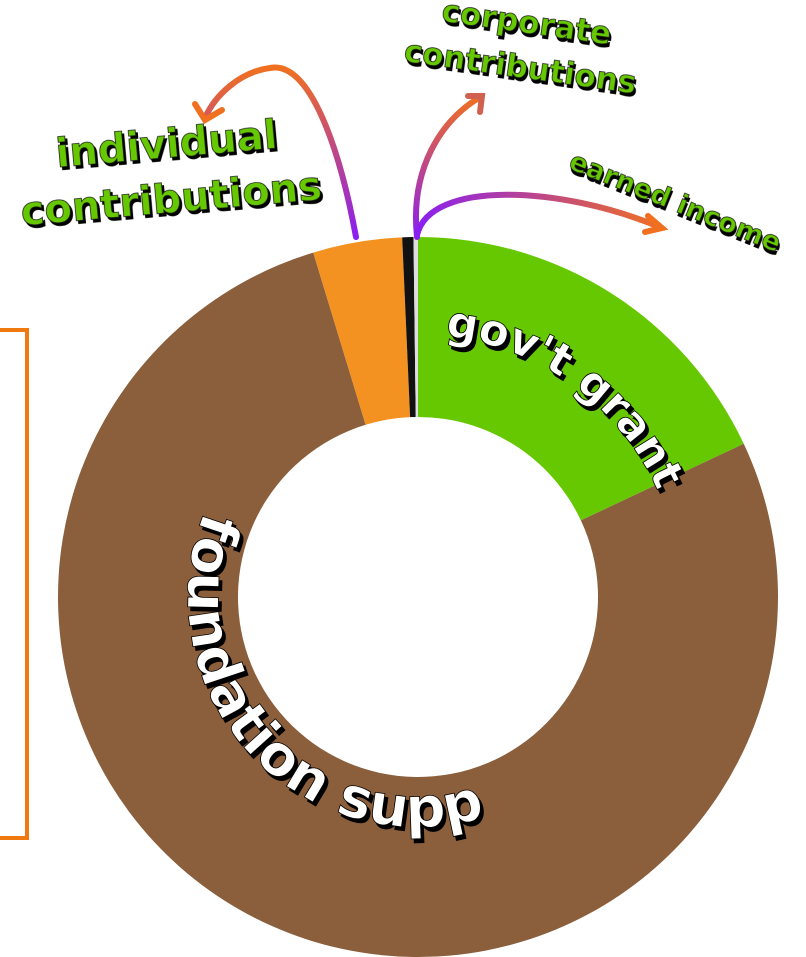 Image resolution: width=806 pixels, height=957 pixels. Describe the element at coordinates (675, 201) in the screenshot. I see `slice-label: earned income` at that location.